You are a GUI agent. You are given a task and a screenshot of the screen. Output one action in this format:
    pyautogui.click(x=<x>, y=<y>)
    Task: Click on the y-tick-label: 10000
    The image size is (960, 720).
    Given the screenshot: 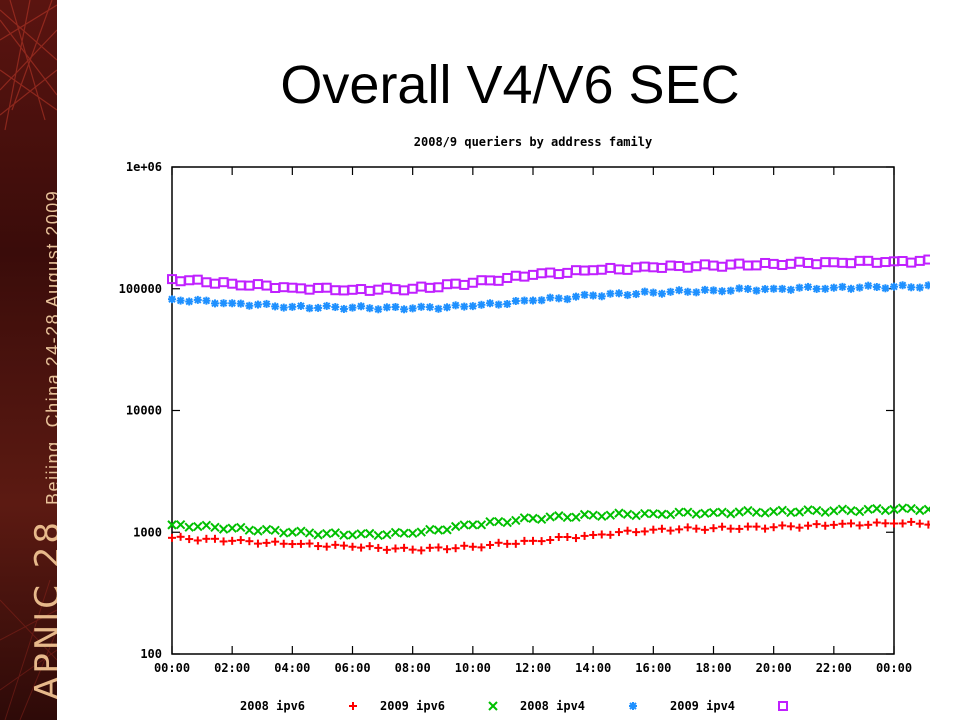 What is the action you would take?
    pyautogui.click(x=144, y=411)
    